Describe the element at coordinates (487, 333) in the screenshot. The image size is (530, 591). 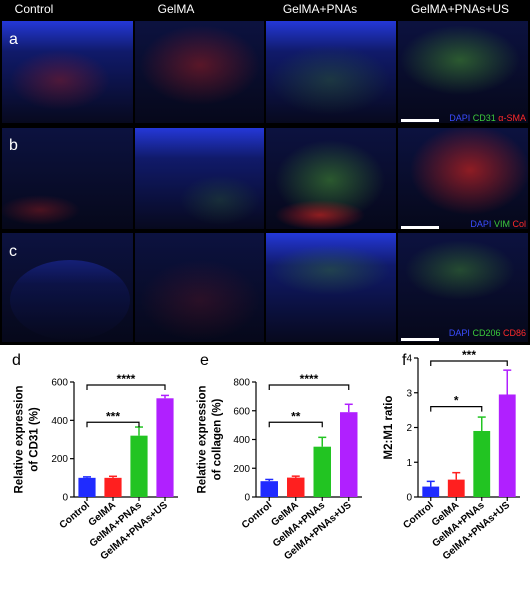
I see `stain-legend: DAPI CD206 CD86` at that location.